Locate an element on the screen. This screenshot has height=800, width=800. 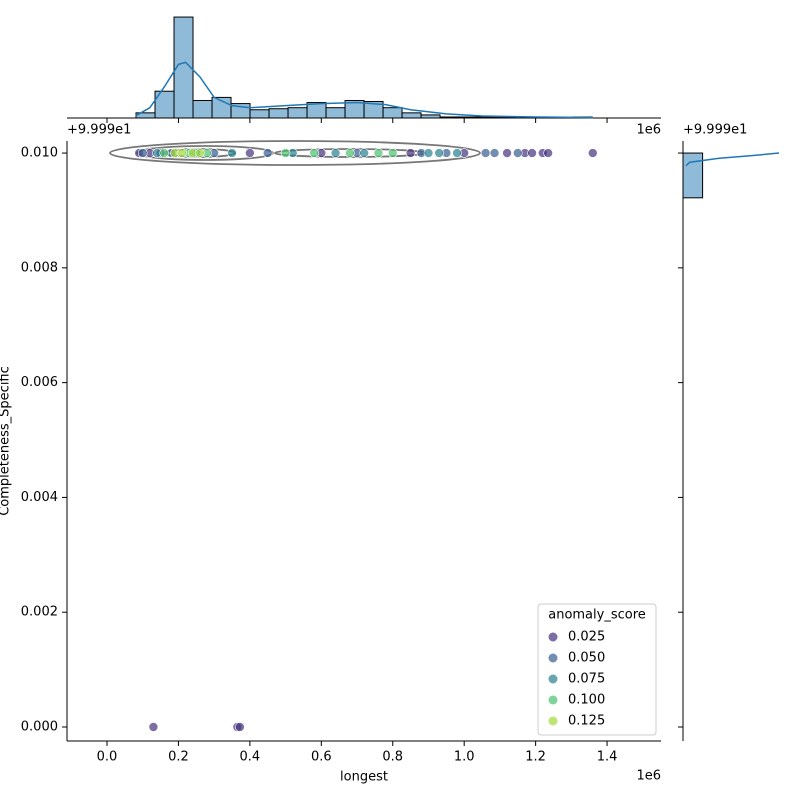
contour is located at coordinates (295, 153).